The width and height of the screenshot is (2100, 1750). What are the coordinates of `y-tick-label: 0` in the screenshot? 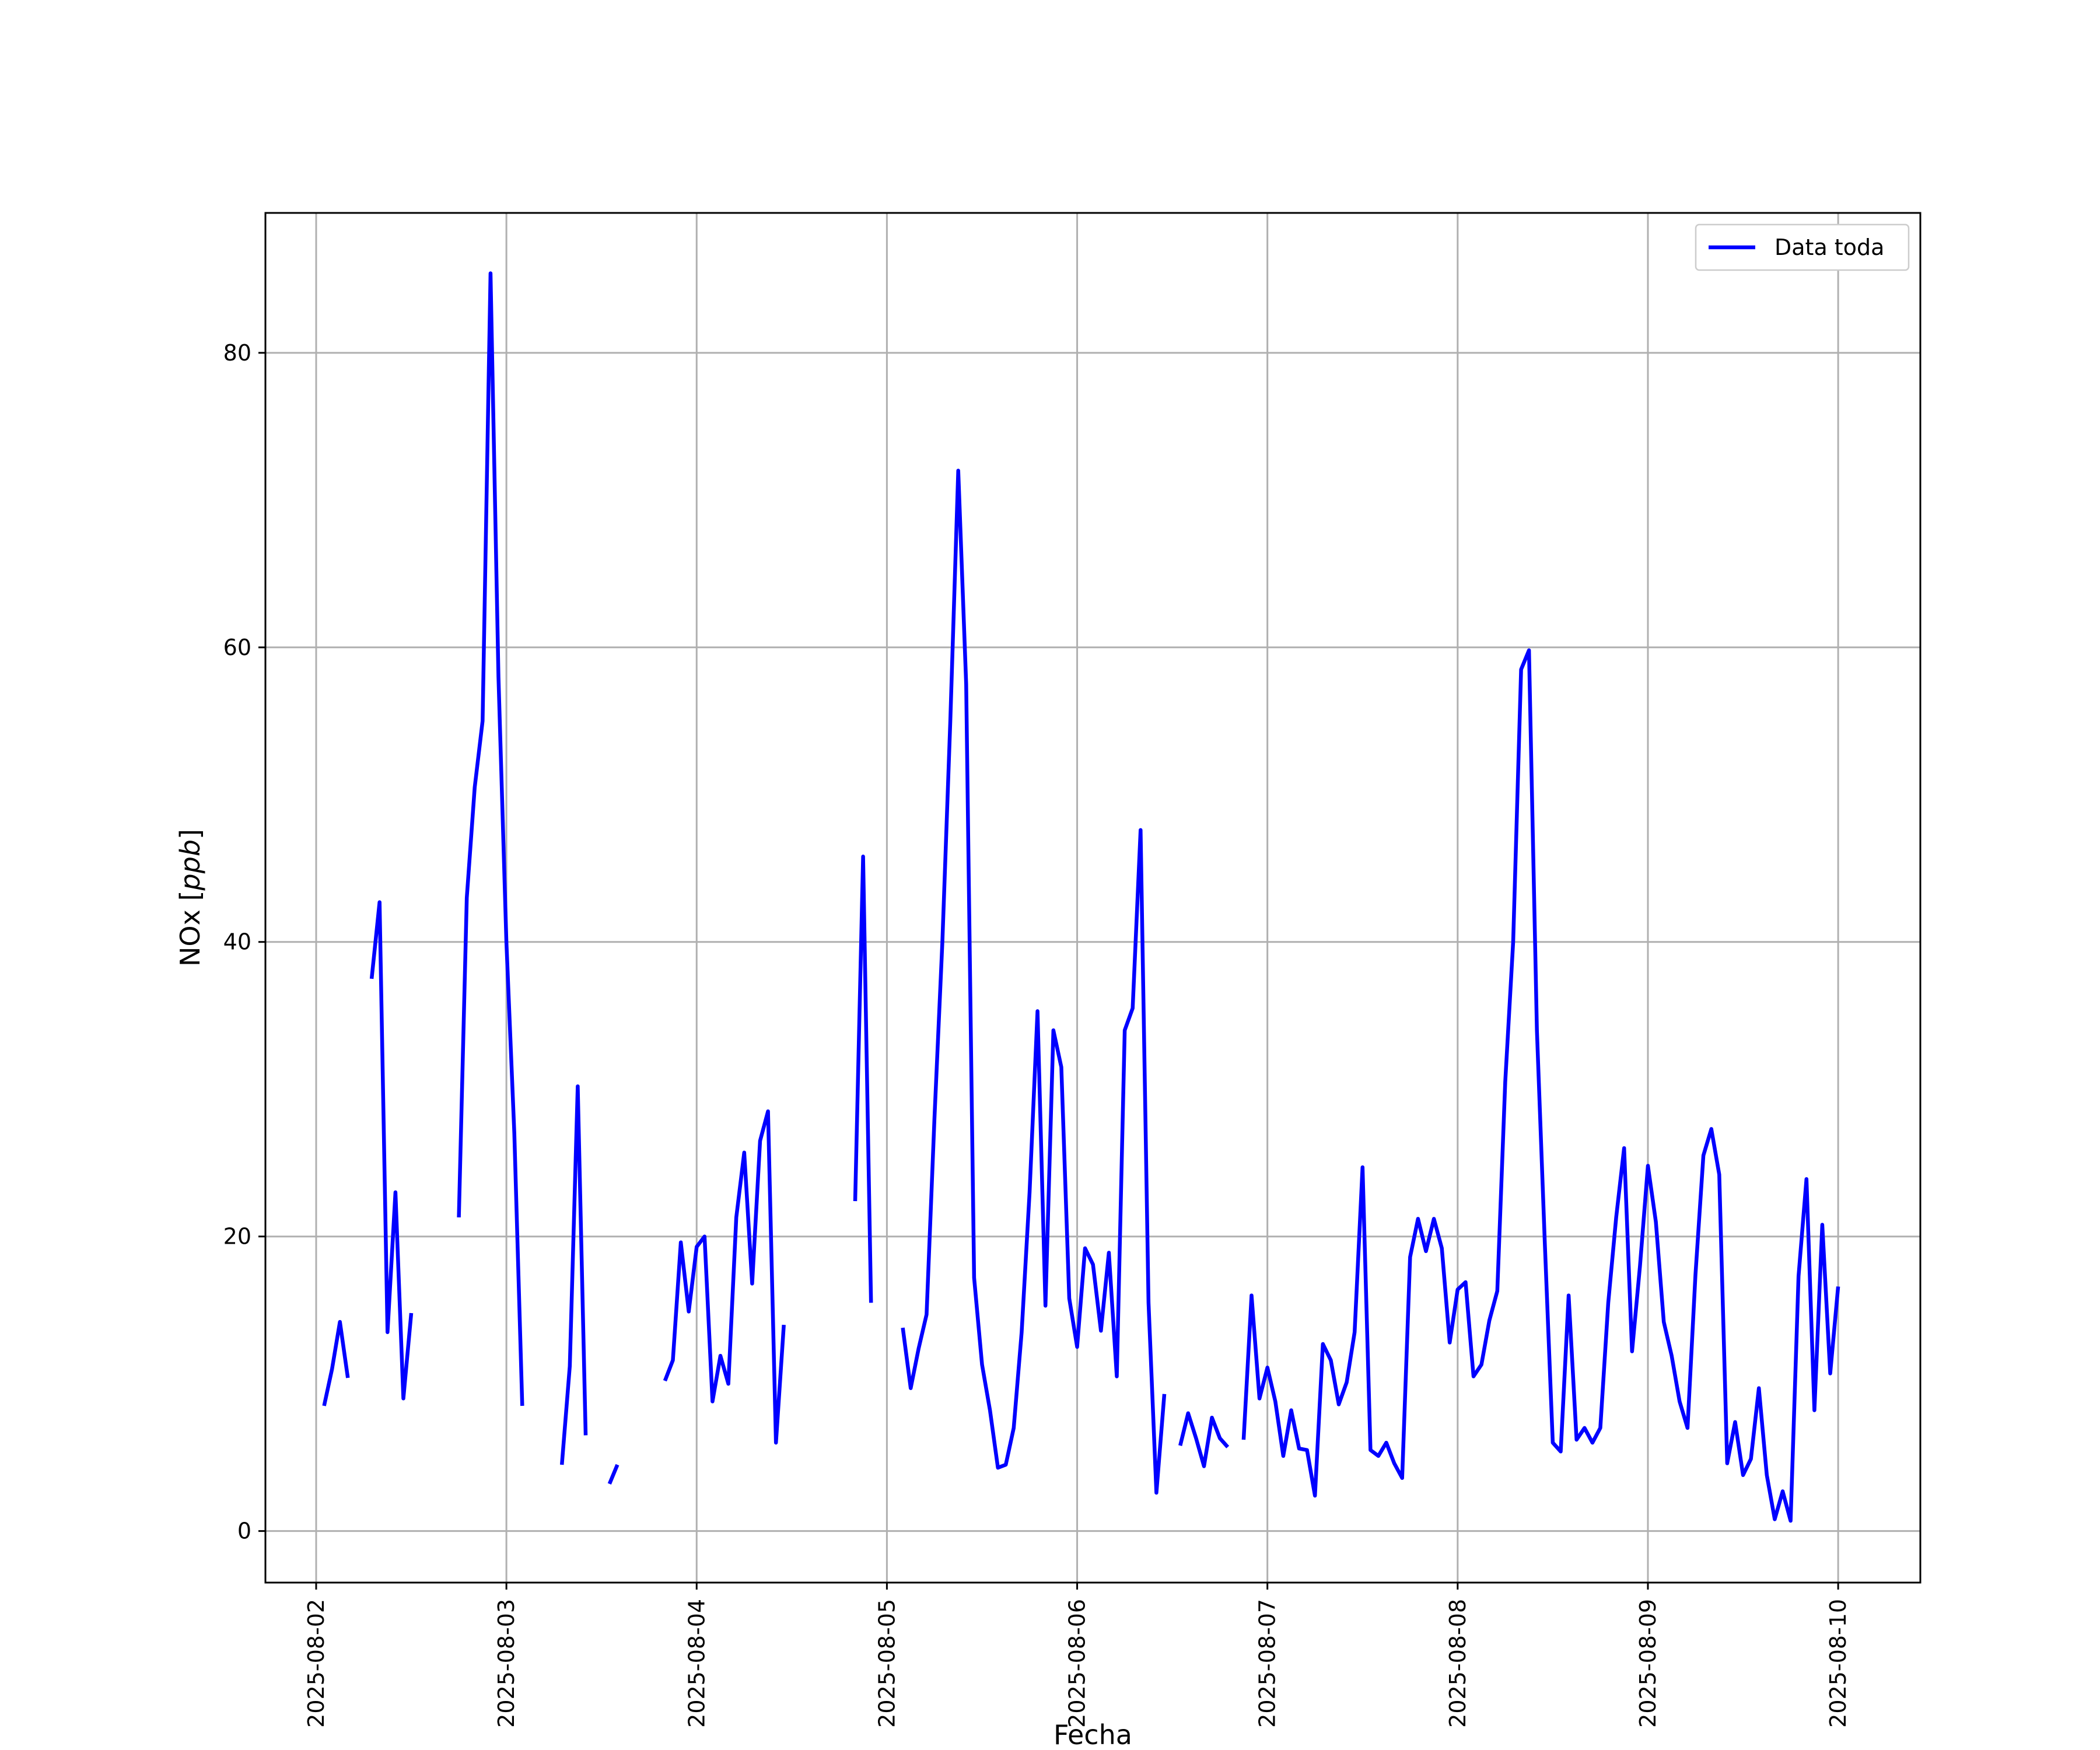 It's located at (244, 1531).